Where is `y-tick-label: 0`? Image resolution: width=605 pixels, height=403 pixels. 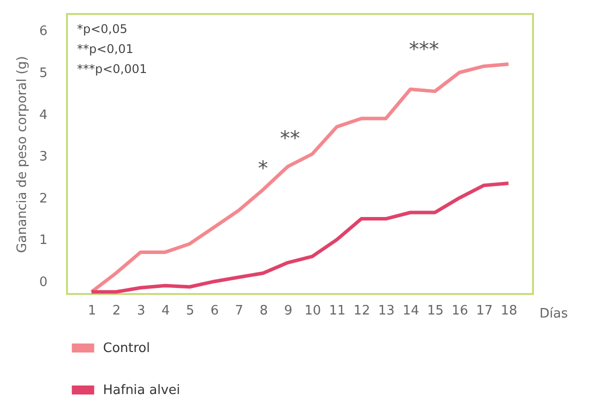 y-tick-label: 0 is located at coordinates (43, 282).